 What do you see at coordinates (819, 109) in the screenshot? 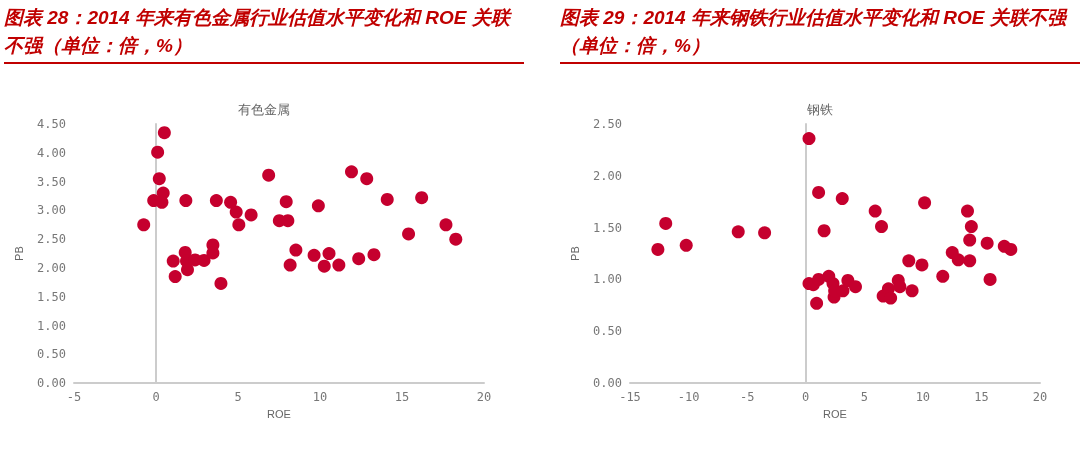
I see `chart-subtitle: 钢铁` at bounding box center [819, 109].